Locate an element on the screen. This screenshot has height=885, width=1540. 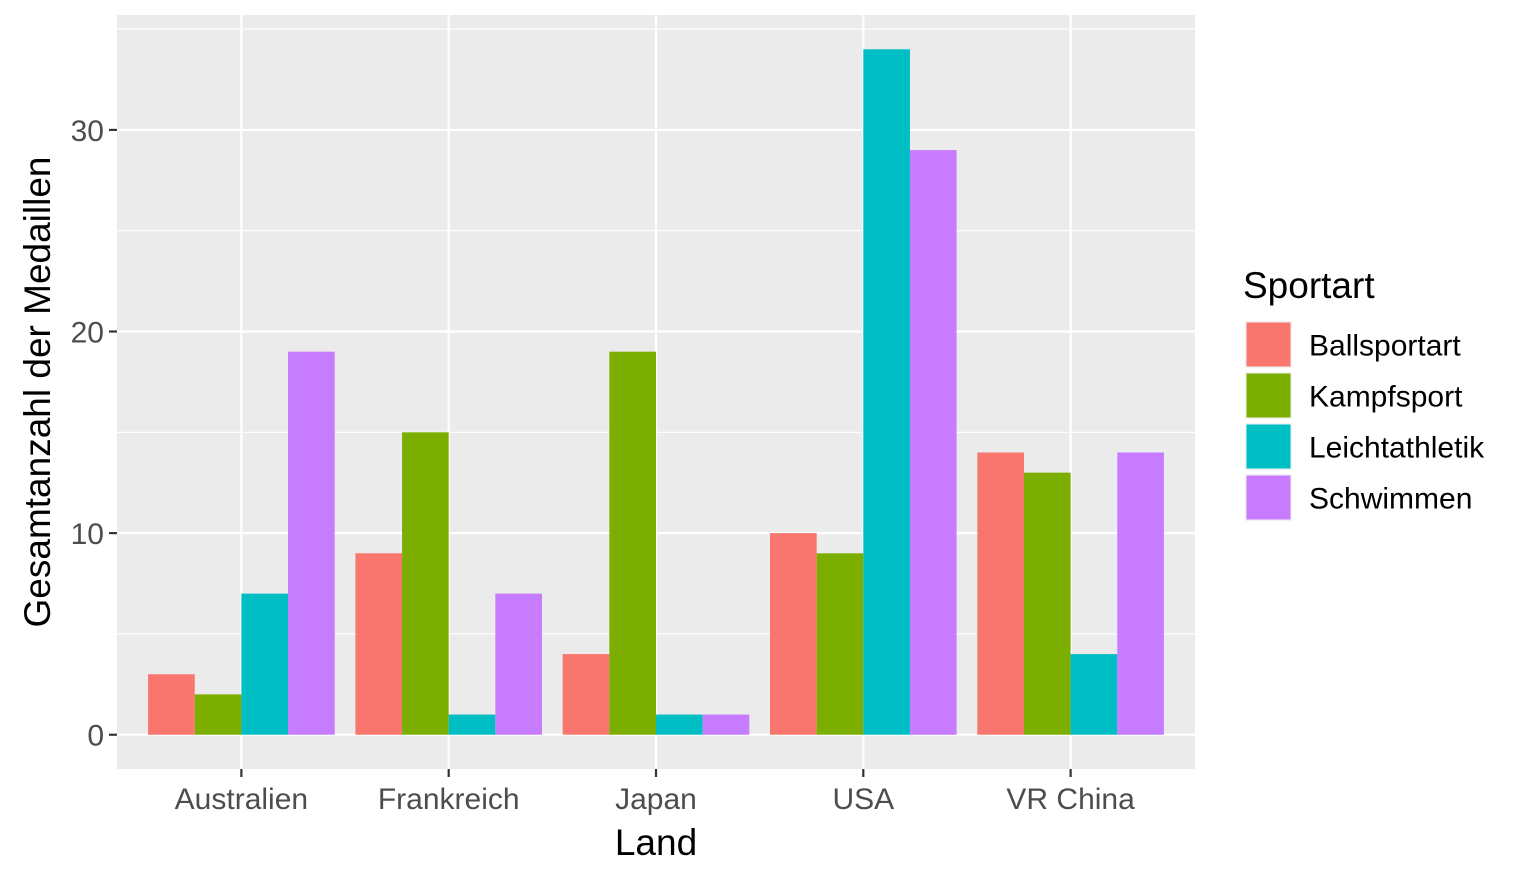
bar-ballsportart-australien is located at coordinates (171, 704).